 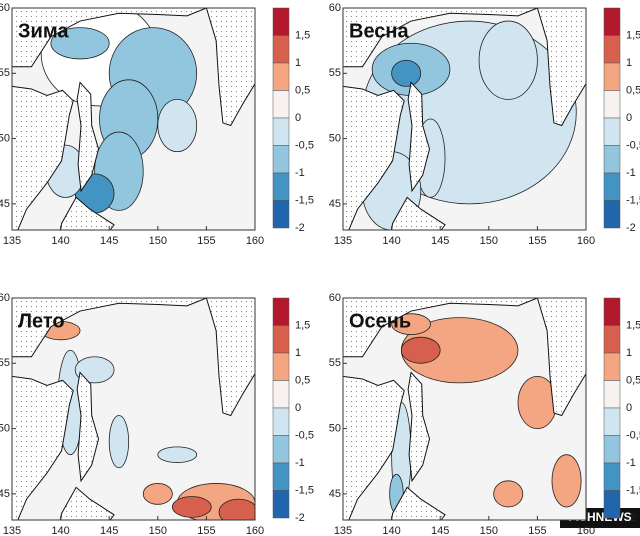 What do you see at coordinates (380, 321) in the screenshot?
I see `panel-title: Осень` at bounding box center [380, 321].